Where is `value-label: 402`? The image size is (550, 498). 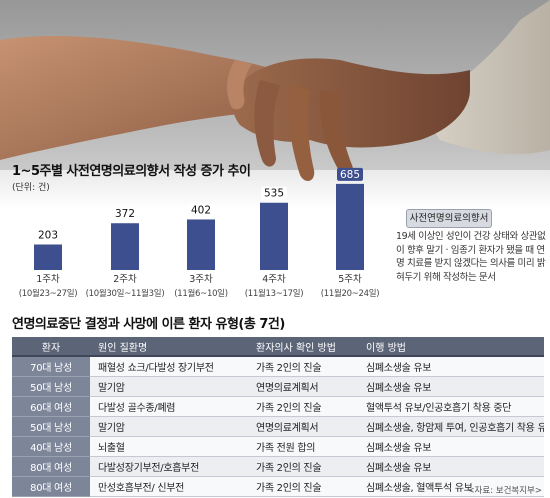
value-label: 402 is located at coordinates (201, 210).